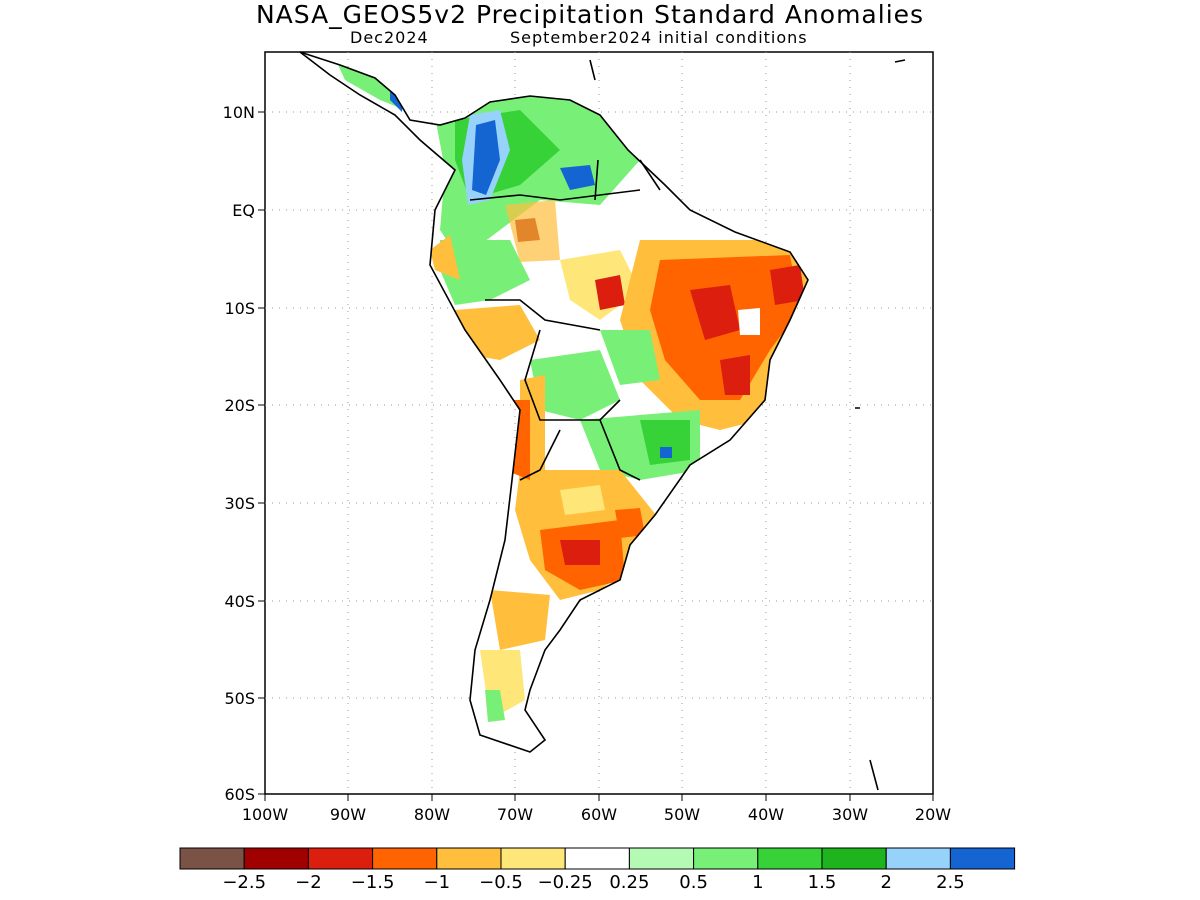 The width and height of the screenshot is (1200, 900). What do you see at coordinates (243, 210) in the screenshot?
I see `lat-tick-label: EQ` at bounding box center [243, 210].